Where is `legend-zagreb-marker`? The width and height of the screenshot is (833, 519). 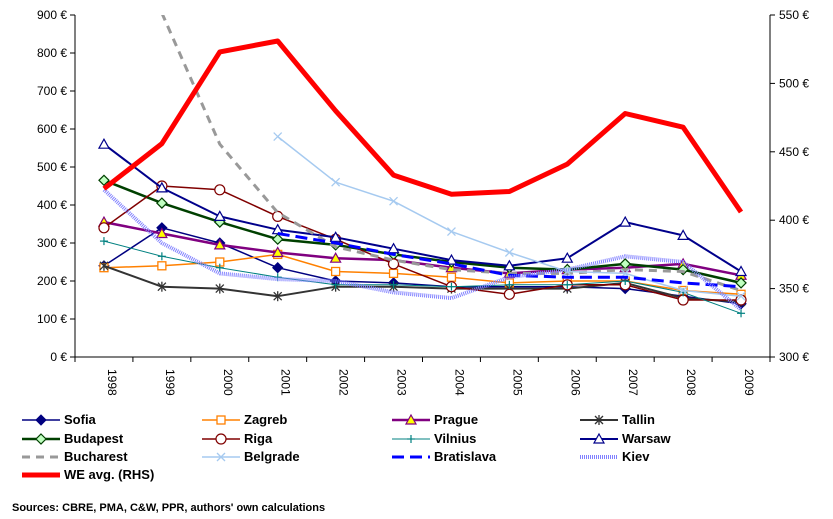 legend-zagreb-marker is located at coordinates (221, 420).